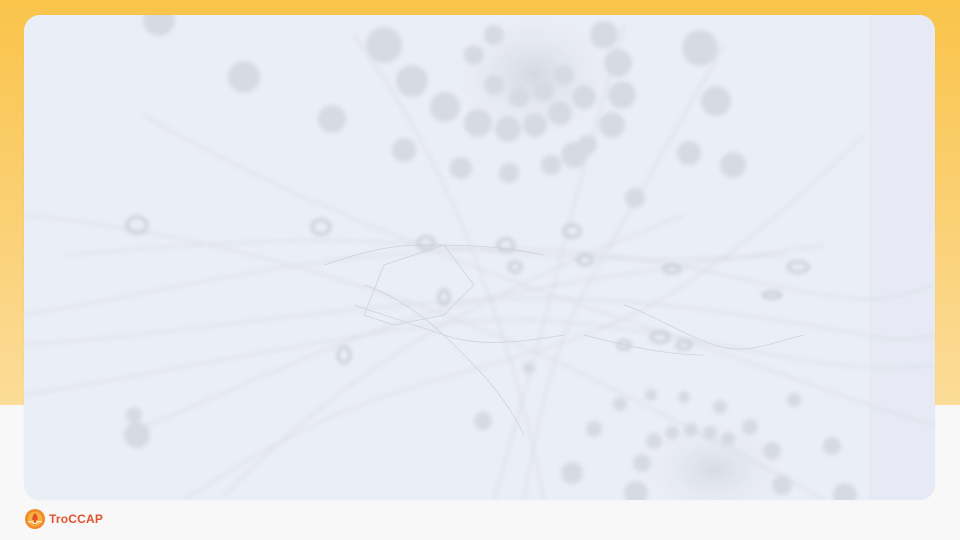 This screenshot has height=540, width=960. I want to click on brand-name: TroCCAP, so click(76, 519).